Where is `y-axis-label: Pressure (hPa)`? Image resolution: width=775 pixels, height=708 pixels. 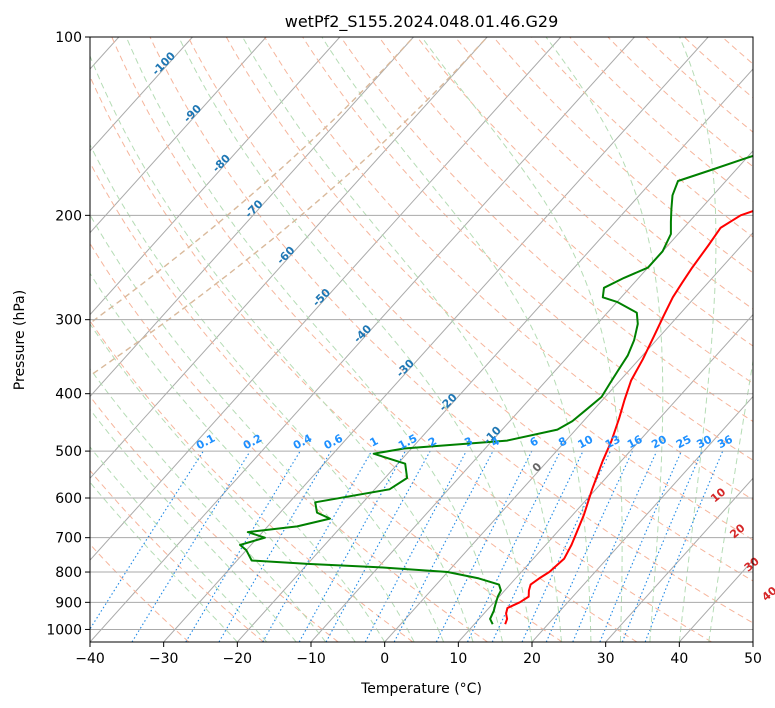 y-axis-label: Pressure (hPa) is located at coordinates (20, 340).